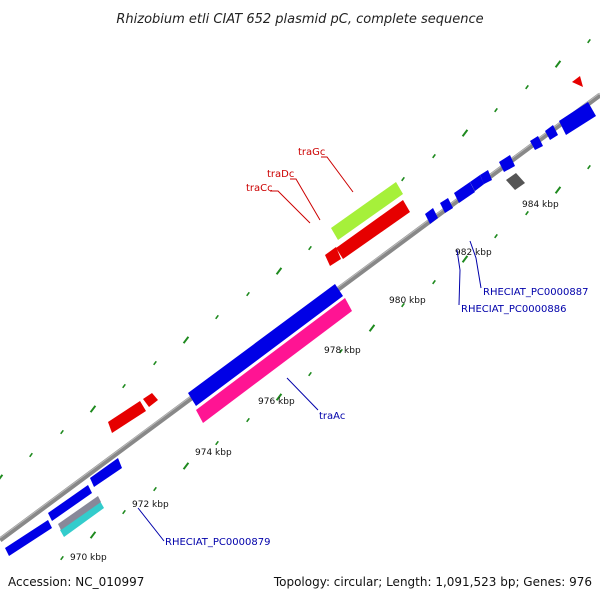 The width and height of the screenshot is (600, 600). Describe the element at coordinates (535, 292) in the screenshot. I see `gene-label-pc0000887: RHECIAT_PC0000887` at that location.